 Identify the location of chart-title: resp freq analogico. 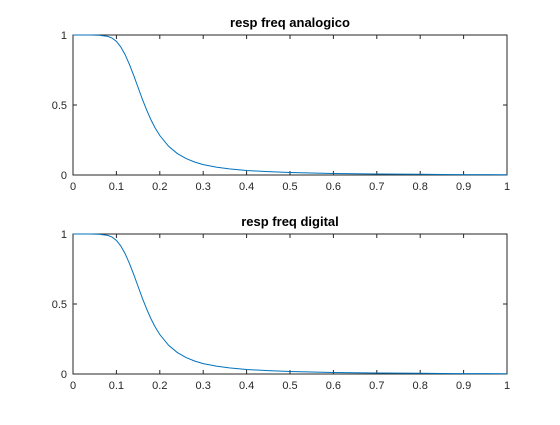
(290, 22).